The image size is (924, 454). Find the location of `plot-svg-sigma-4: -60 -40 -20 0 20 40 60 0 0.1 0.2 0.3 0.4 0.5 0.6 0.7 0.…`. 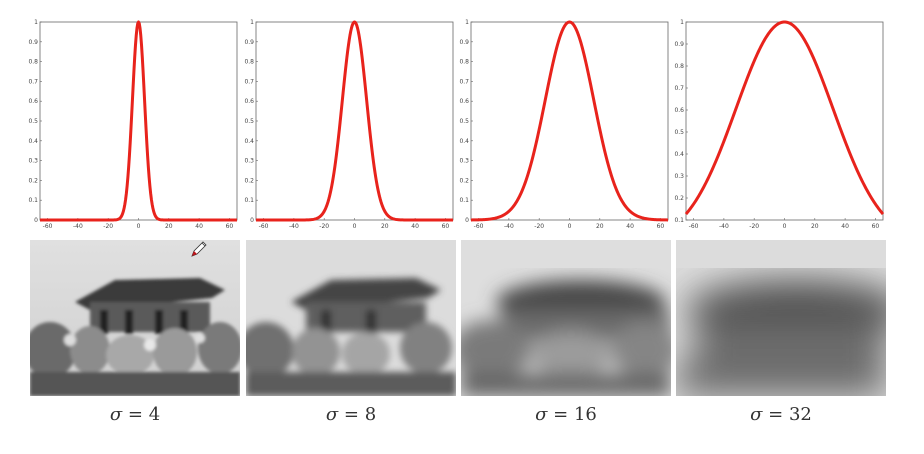

plot-svg-sigma-4: -60 -40 -20 0 20 40 60 0 0.1 0.2 0.3 0.4 0.5 0.6 0.7 0.… is located at coordinates (133, 124).